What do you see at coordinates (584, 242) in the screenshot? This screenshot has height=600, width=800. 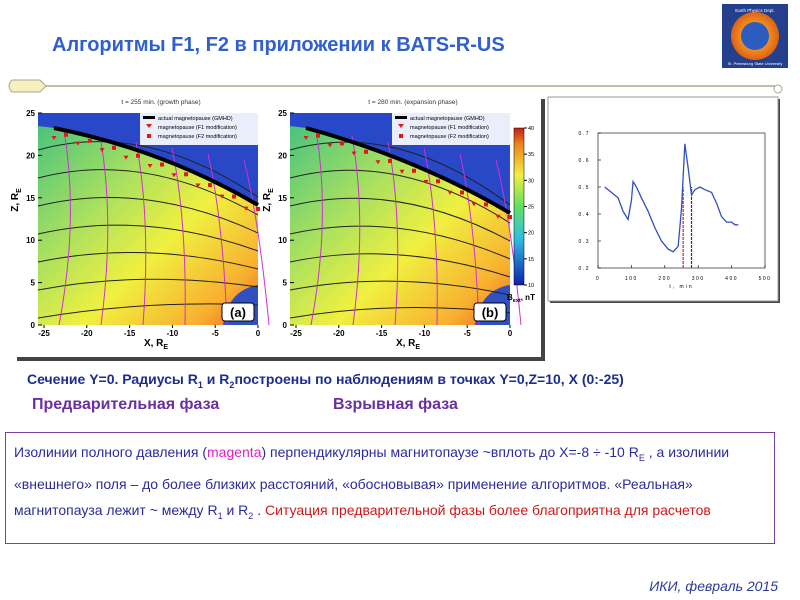 I see `y-tick-label: 0.3` at bounding box center [584, 242].